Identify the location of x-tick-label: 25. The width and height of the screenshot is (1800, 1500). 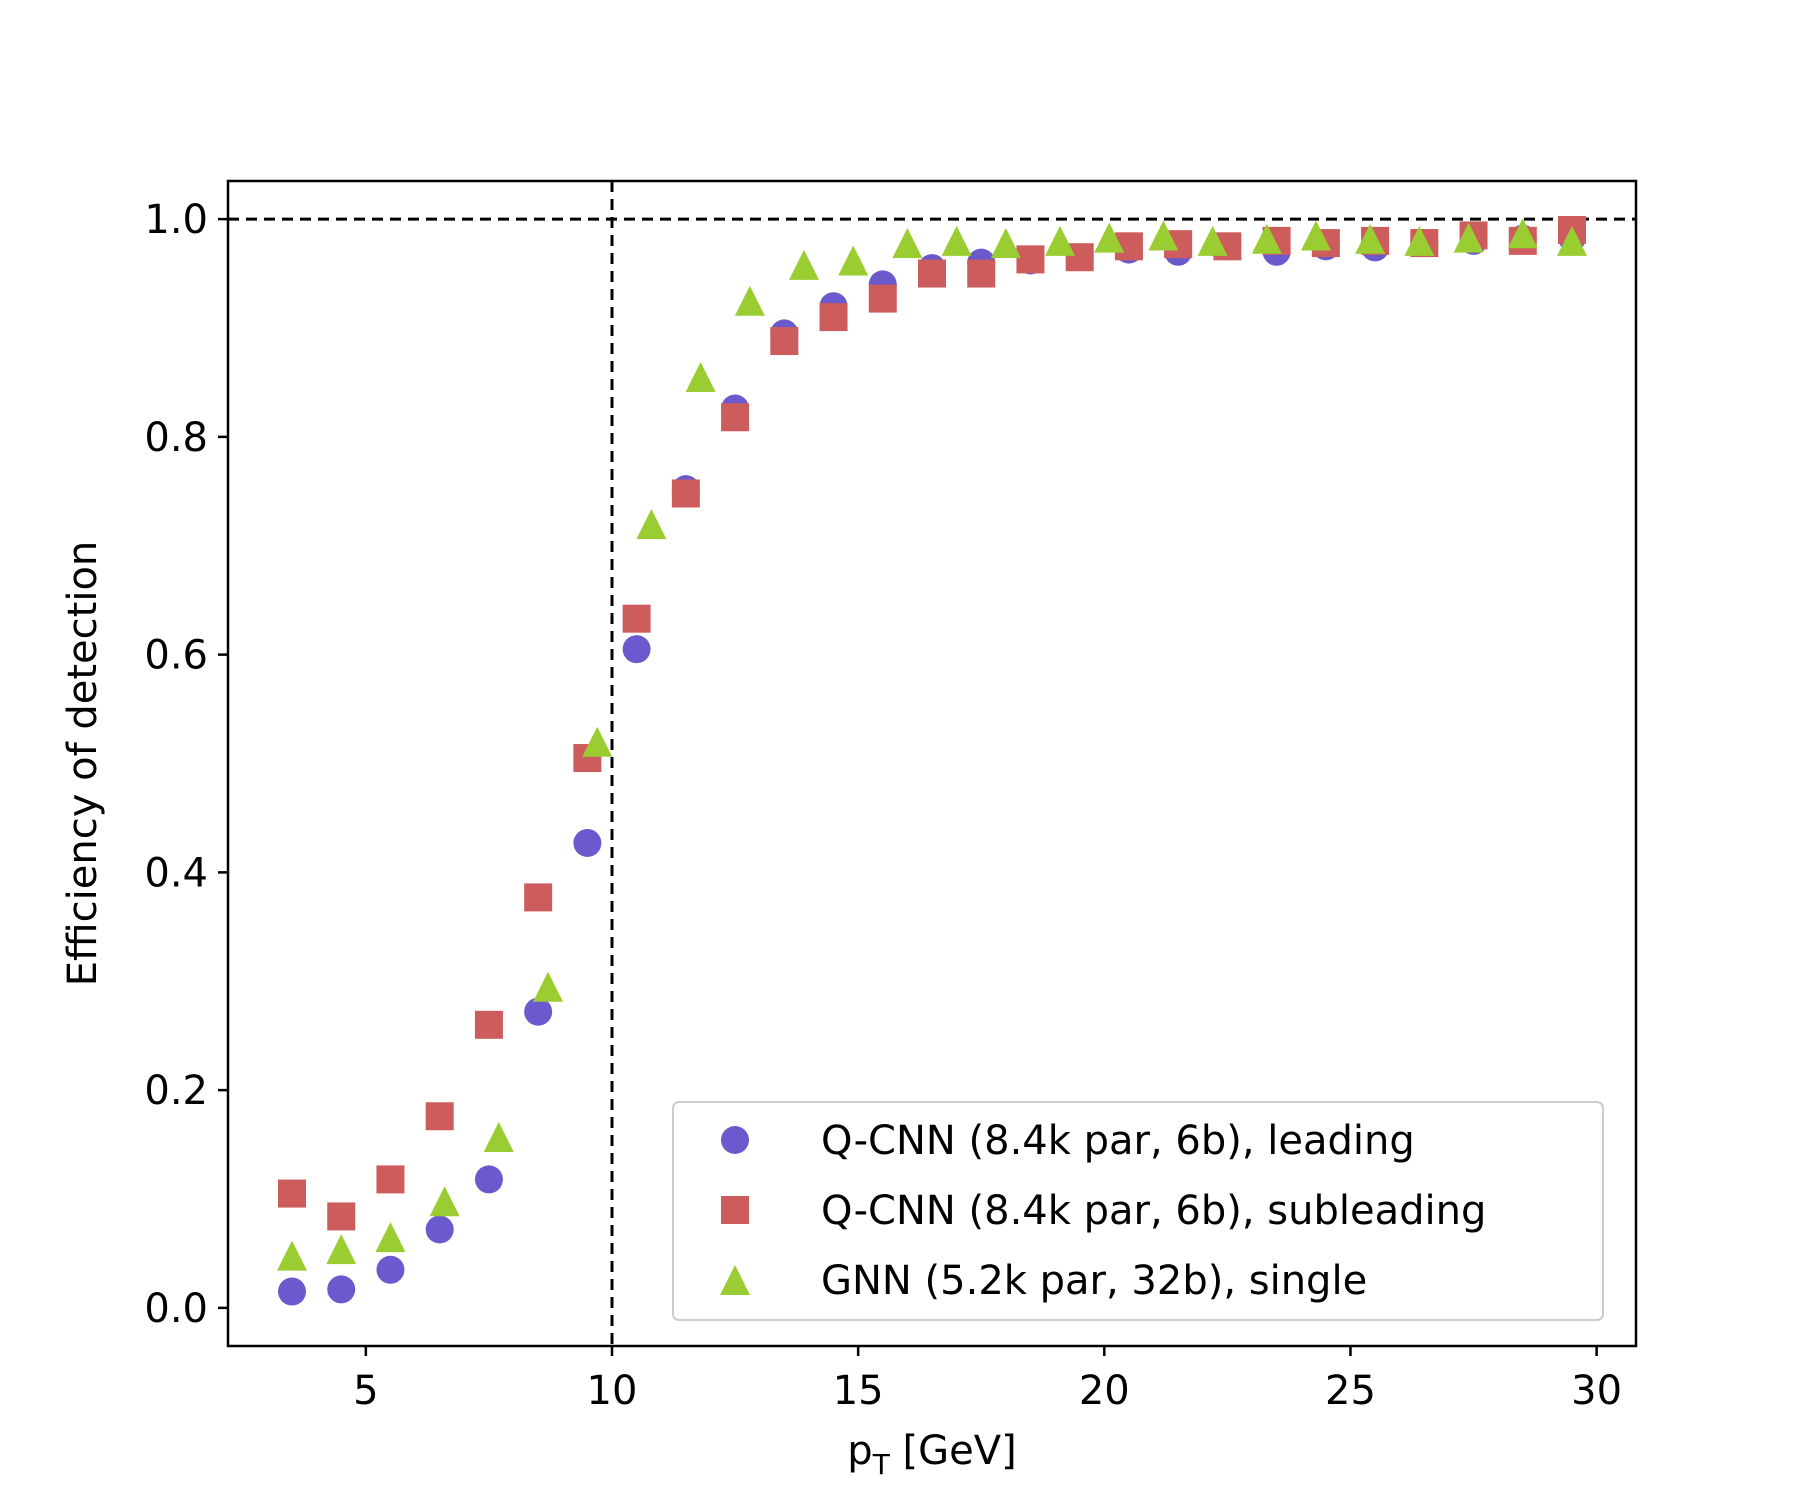
(1350, 1391).